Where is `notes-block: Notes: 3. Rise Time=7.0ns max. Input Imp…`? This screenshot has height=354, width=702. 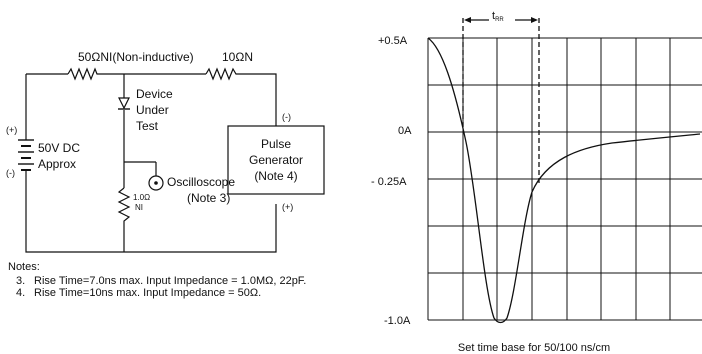
notes-block: Notes: 3. Rise Time=7.0ns max. Input Imp… is located at coordinates (157, 280).